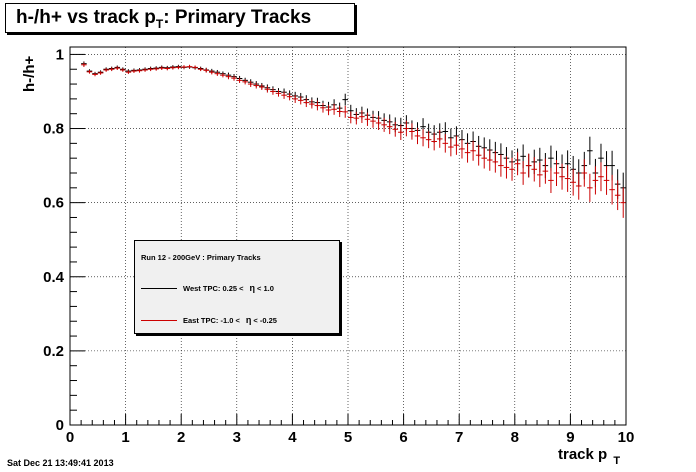  Describe the element at coordinates (248, 320) in the screenshot. I see `legend-label-east-eta: η` at that location.